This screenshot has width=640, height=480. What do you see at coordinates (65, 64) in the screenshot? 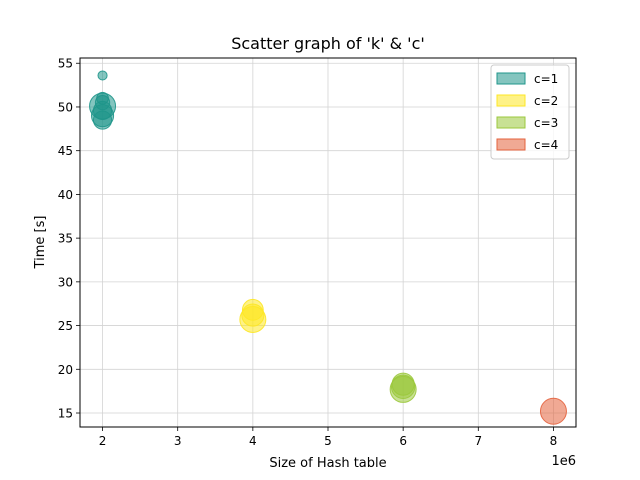
I see `y-tick-label: 55` at bounding box center [65, 64].